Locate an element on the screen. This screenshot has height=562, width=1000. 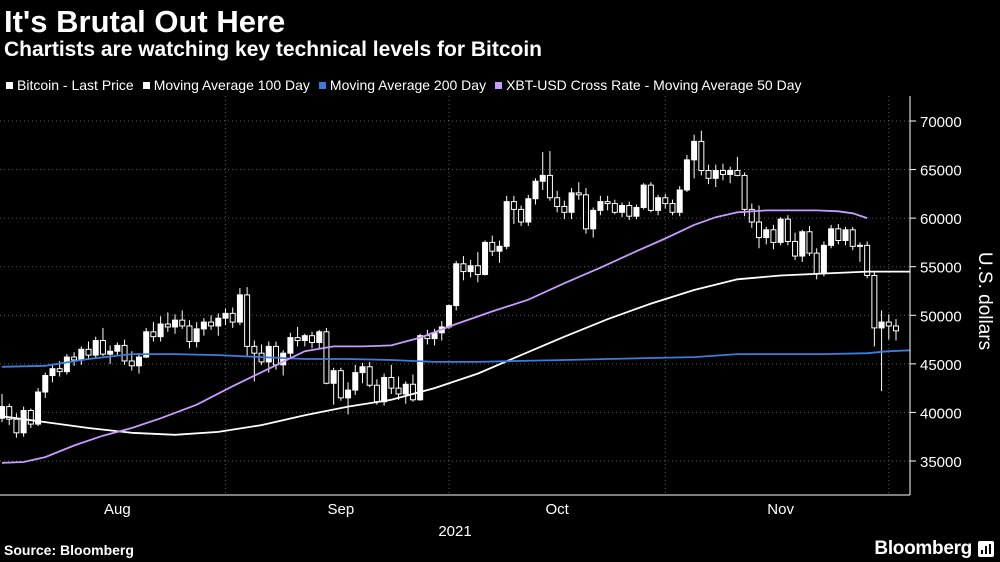
legend-item-bitcoin: Bitcoin - Last Price is located at coordinates (70, 85).